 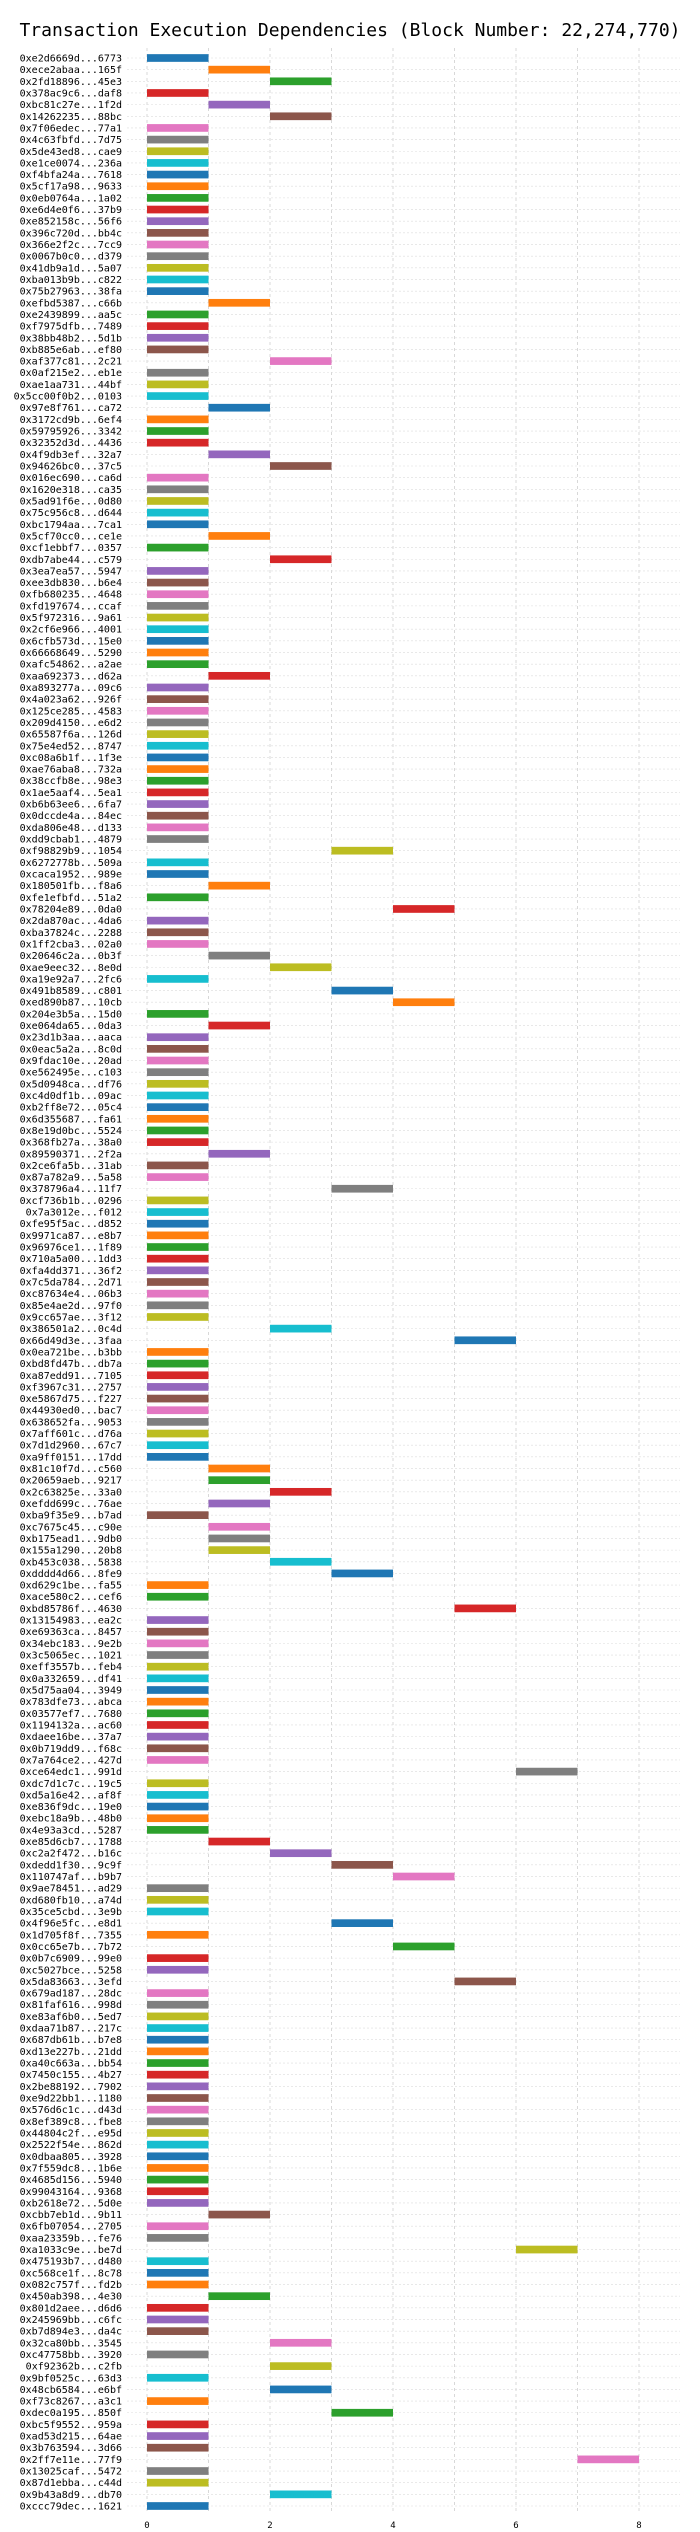 What do you see at coordinates (71, 501) in the screenshot?
I see `transaction-label: 0x5ad91f6e...0d80` at bounding box center [71, 501].